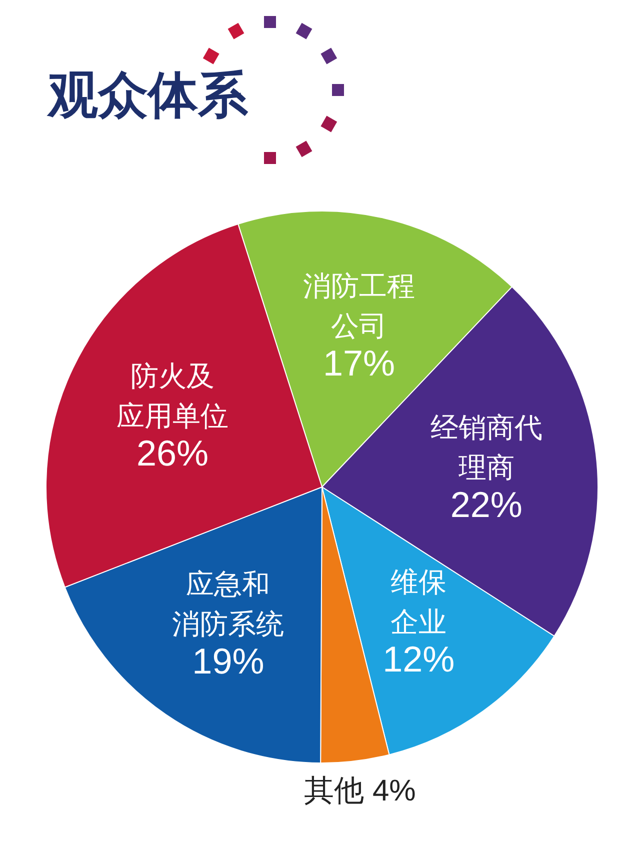 The image size is (640, 851). Describe the element at coordinates (358, 363) in the screenshot. I see `data-label: 17%` at that location.